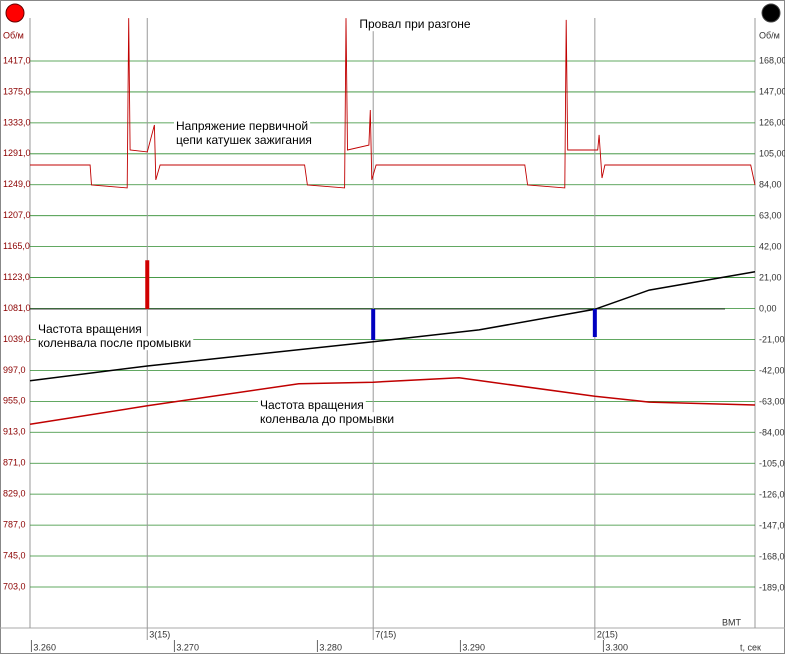  Describe the element at coordinates (44, 647) in the screenshot. I see `x-tick-label: 3.260` at that location.